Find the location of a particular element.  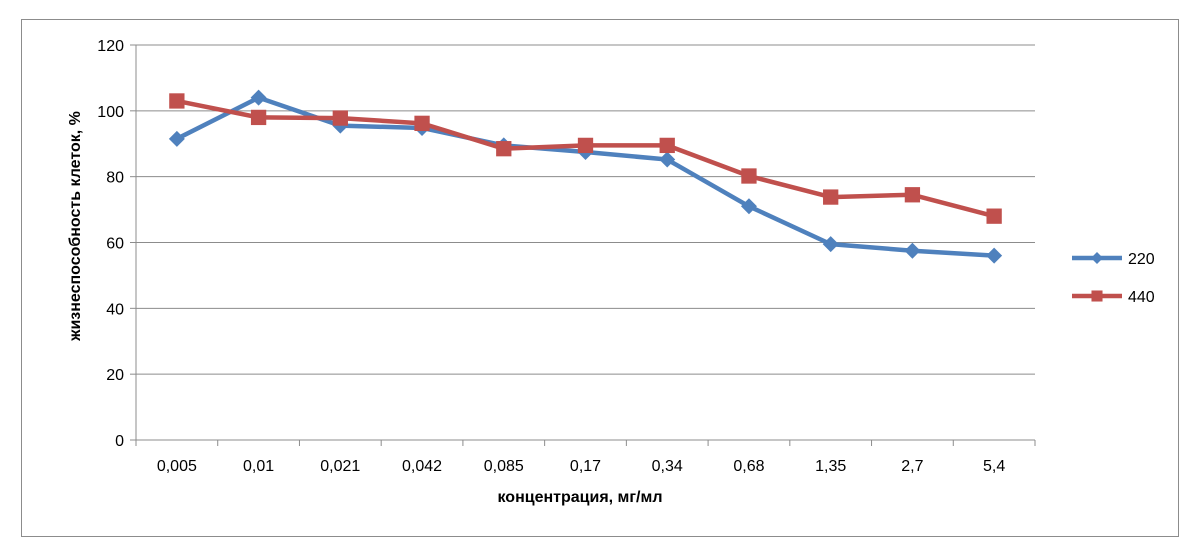

legend: 220 440 is located at coordinates (1113, 278).